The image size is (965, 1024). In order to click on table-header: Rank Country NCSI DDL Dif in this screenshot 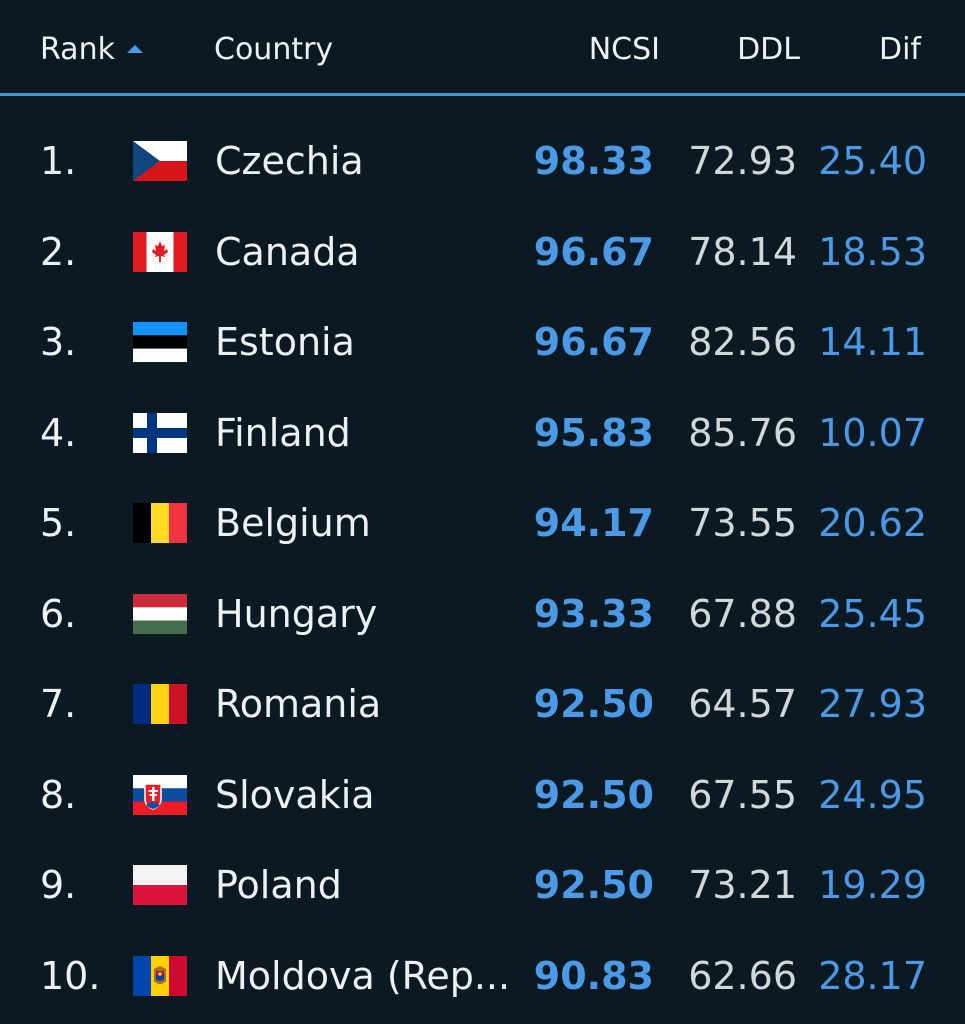, I will do `click(482, 48)`.